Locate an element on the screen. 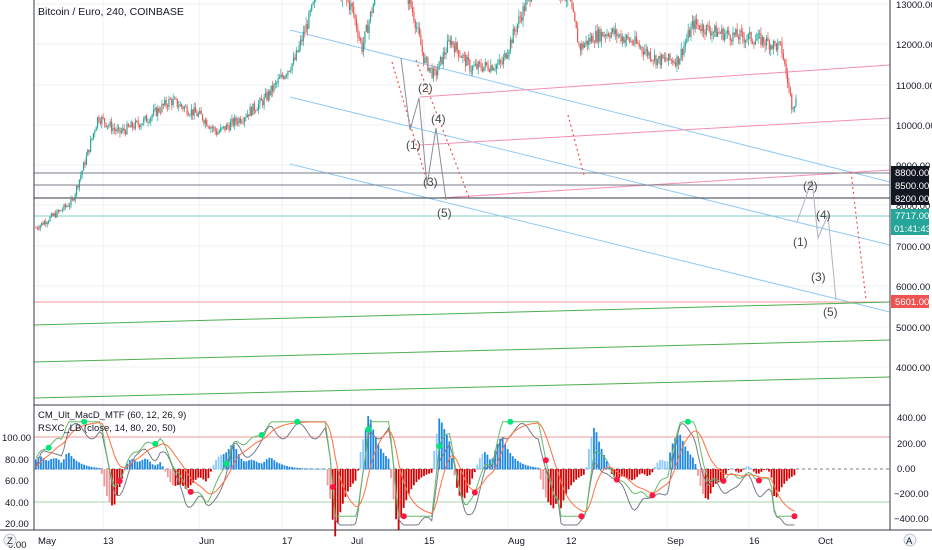 This screenshot has width=932, height=550. proj-wave-label-4: (4) is located at coordinates (823, 215).